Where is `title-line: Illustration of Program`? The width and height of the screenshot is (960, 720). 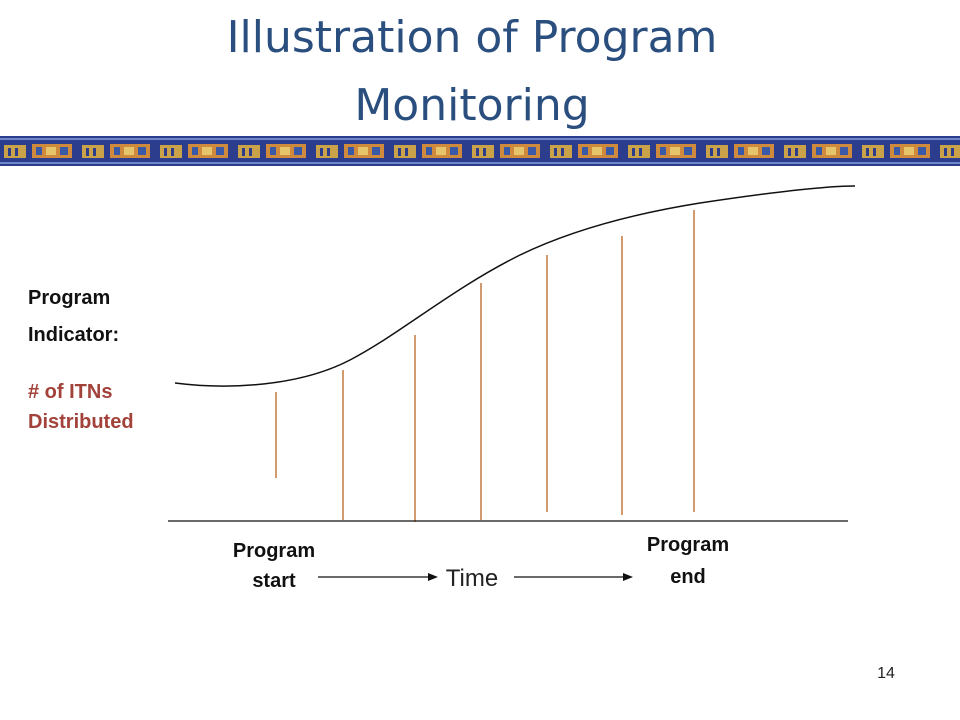
title-line: Illustration of Program is located at coordinates (472, 37).